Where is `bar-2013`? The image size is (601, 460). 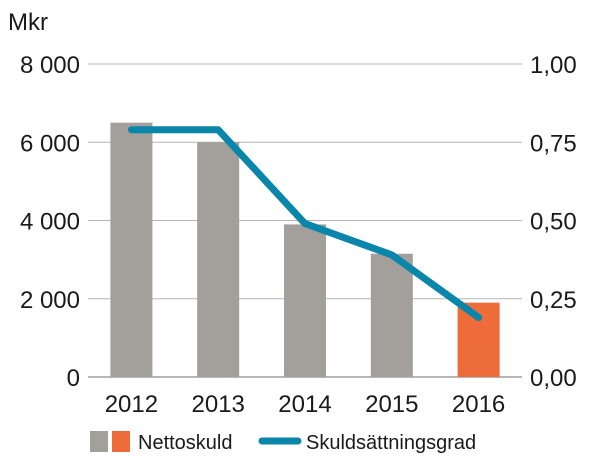 bar-2013 is located at coordinates (218, 259).